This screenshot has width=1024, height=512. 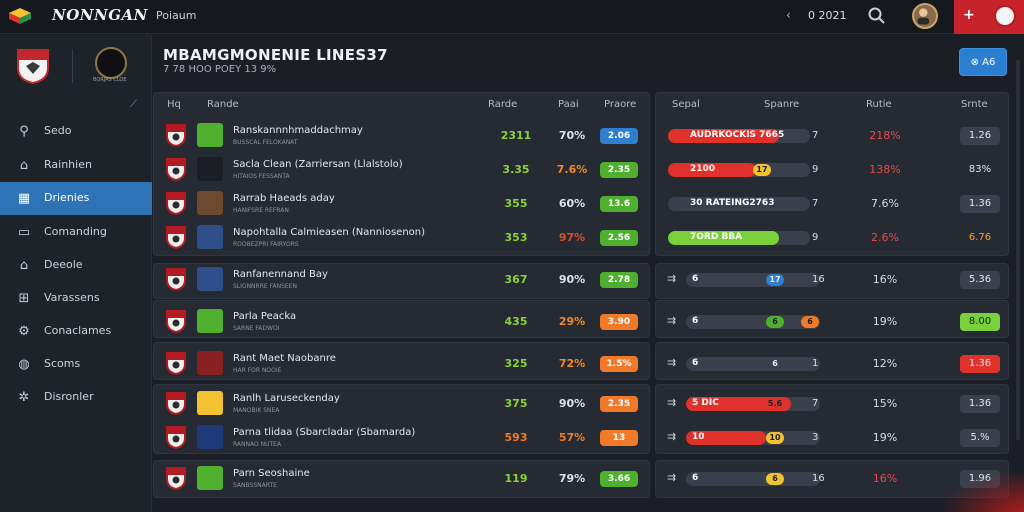 I want to click on header-sepal: Sepal, so click(x=686, y=104).